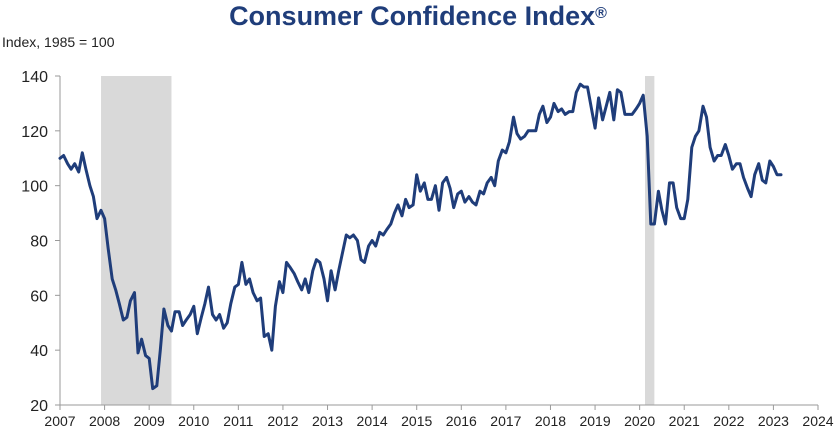 Image resolution: width=836 pixels, height=436 pixels. Describe the element at coordinates (817, 421) in the screenshot. I see `x-tick-label: 2024` at that location.